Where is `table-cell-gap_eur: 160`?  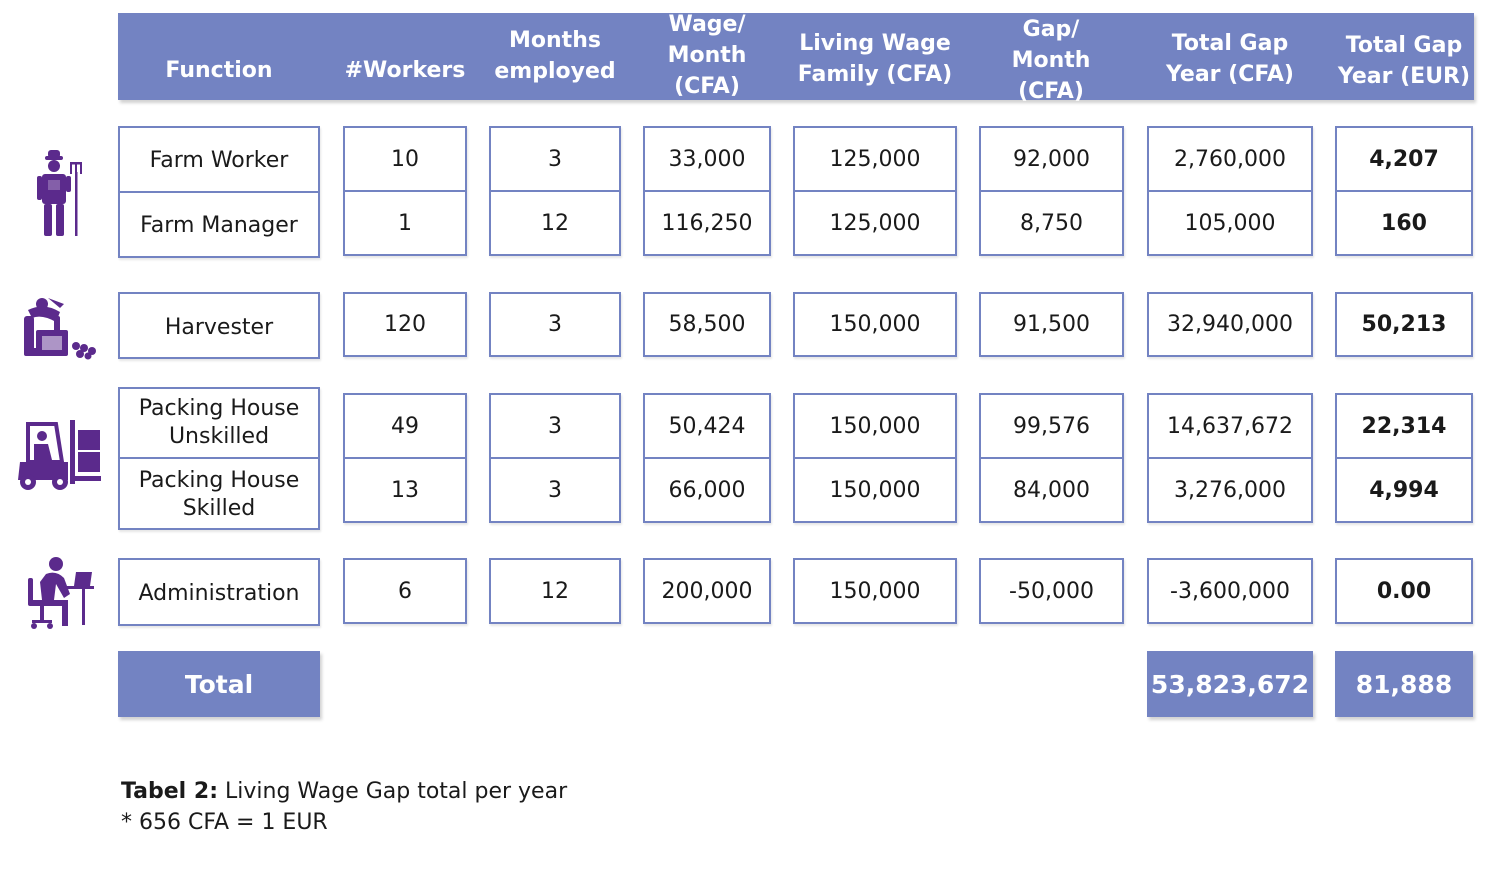
table-cell-gap_eur: 160 is located at coordinates (1404, 223).